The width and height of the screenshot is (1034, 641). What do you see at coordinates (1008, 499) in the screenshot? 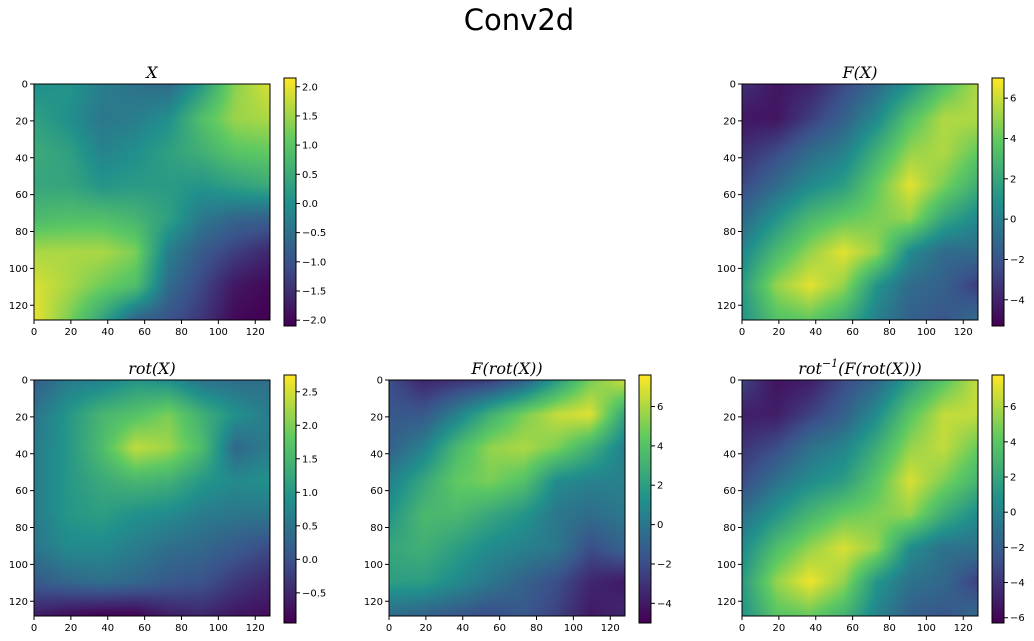
I see `colorbar: 6 4 2 0 −2 −4 −6` at bounding box center [1008, 499].